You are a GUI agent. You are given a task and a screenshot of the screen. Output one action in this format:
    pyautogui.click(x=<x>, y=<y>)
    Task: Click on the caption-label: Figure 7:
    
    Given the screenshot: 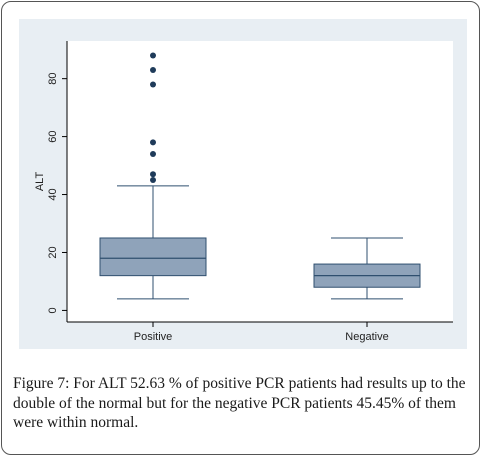 What is the action you would take?
    pyautogui.click(x=41, y=383)
    